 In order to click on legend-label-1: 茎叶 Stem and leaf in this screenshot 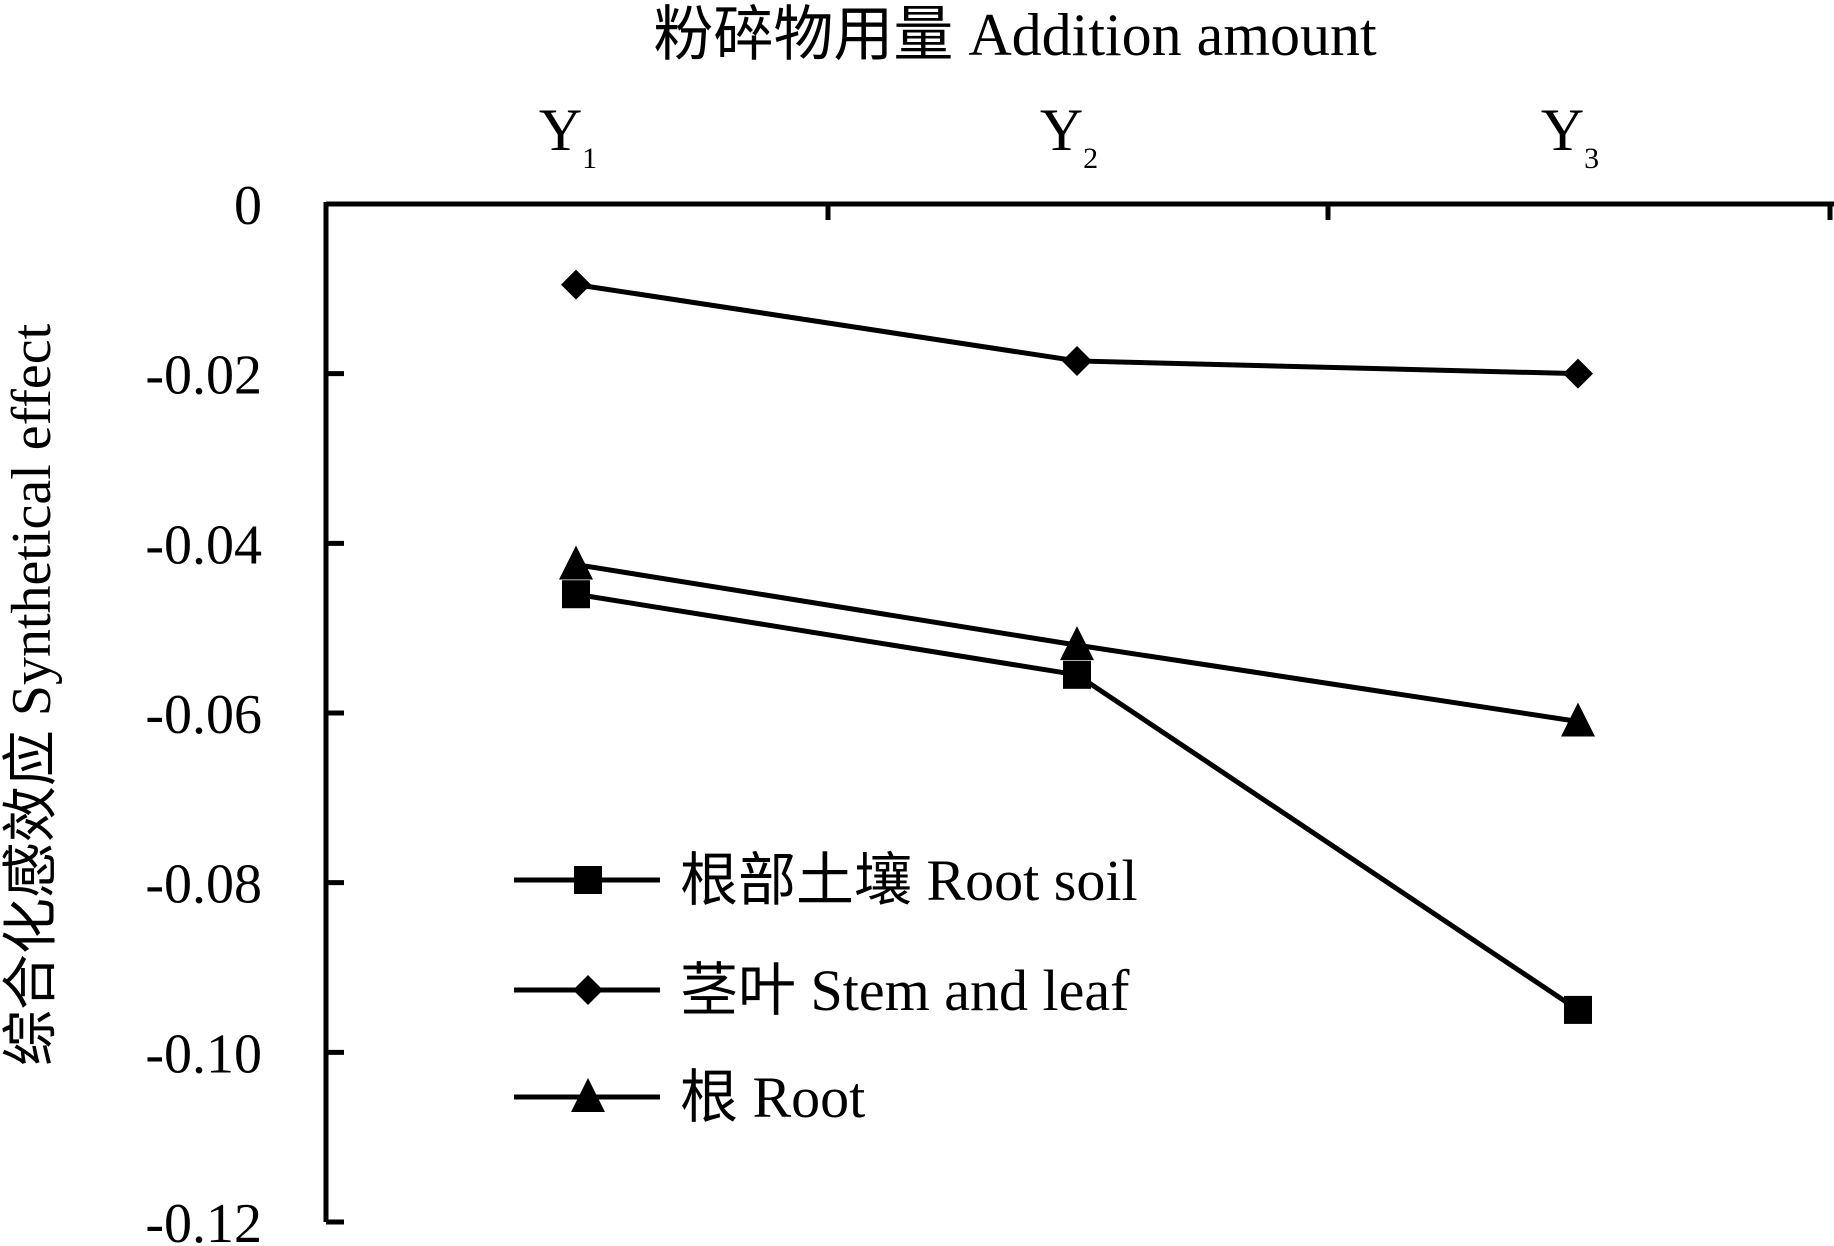, I will do `click(905, 990)`.